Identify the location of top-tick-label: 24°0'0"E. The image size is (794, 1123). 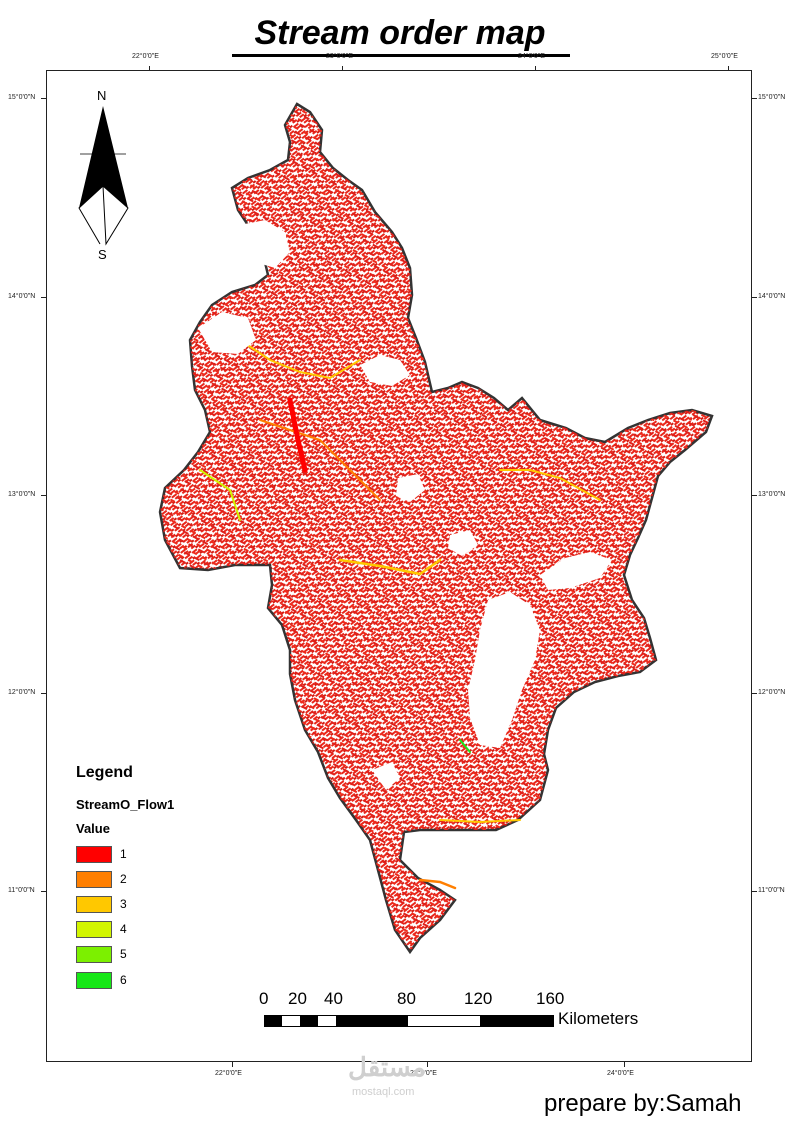
(531, 56).